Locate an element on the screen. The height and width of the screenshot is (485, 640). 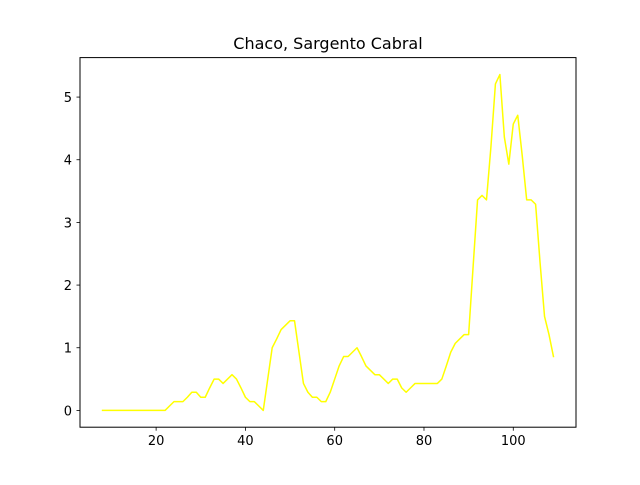
y-tick-label: 5 is located at coordinates (68, 98).